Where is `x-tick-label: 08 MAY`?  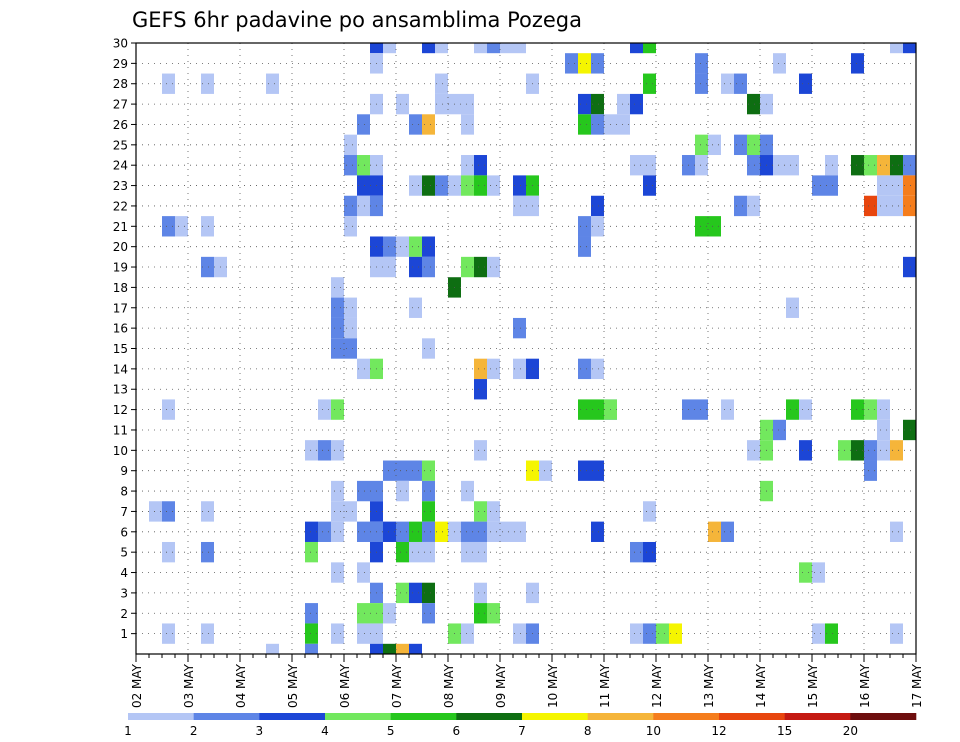 x-tick-label: 08 MAY is located at coordinates (449, 685).